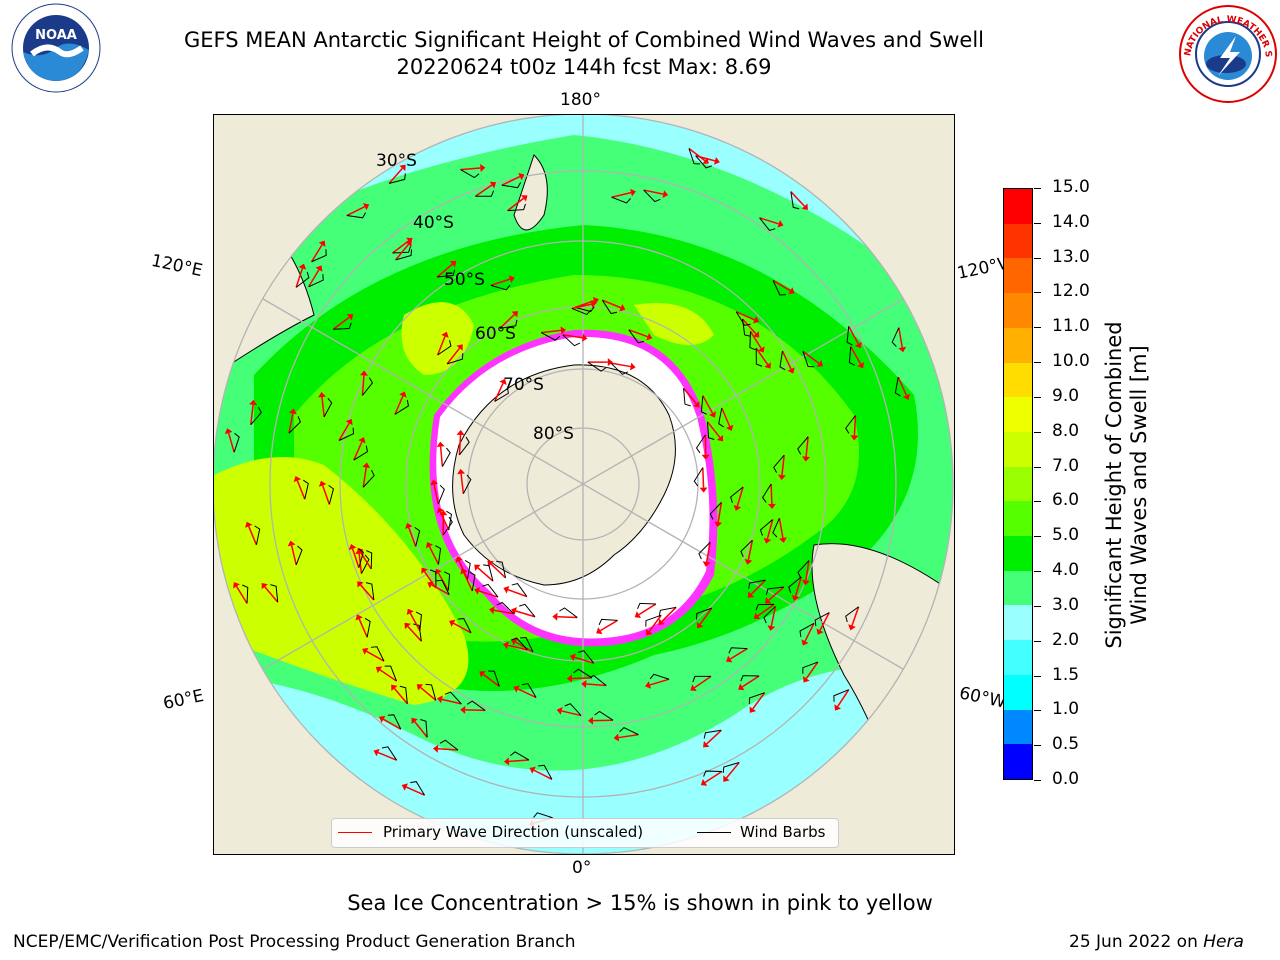 The width and height of the screenshot is (1280, 960). I want to click on lon-label-60w: 60°W, so click(982, 698).